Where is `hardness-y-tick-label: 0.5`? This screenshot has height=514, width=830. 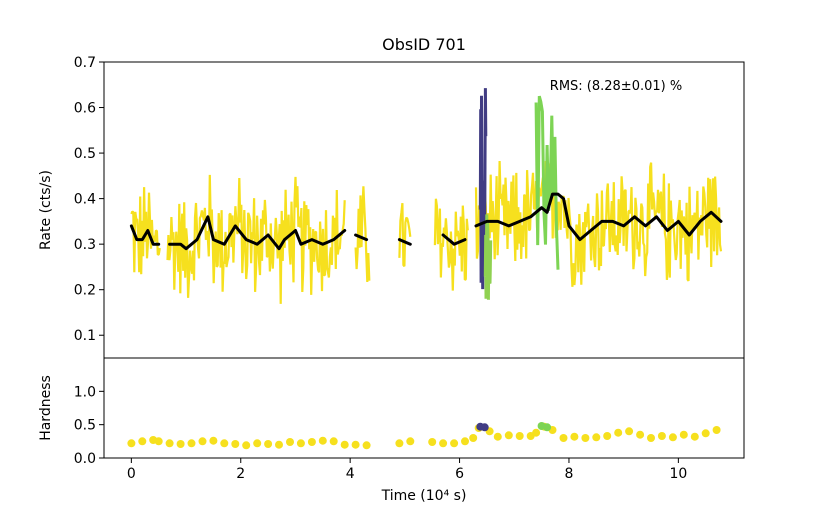 hardness-y-tick-label: 0.5 is located at coordinates (85, 426).